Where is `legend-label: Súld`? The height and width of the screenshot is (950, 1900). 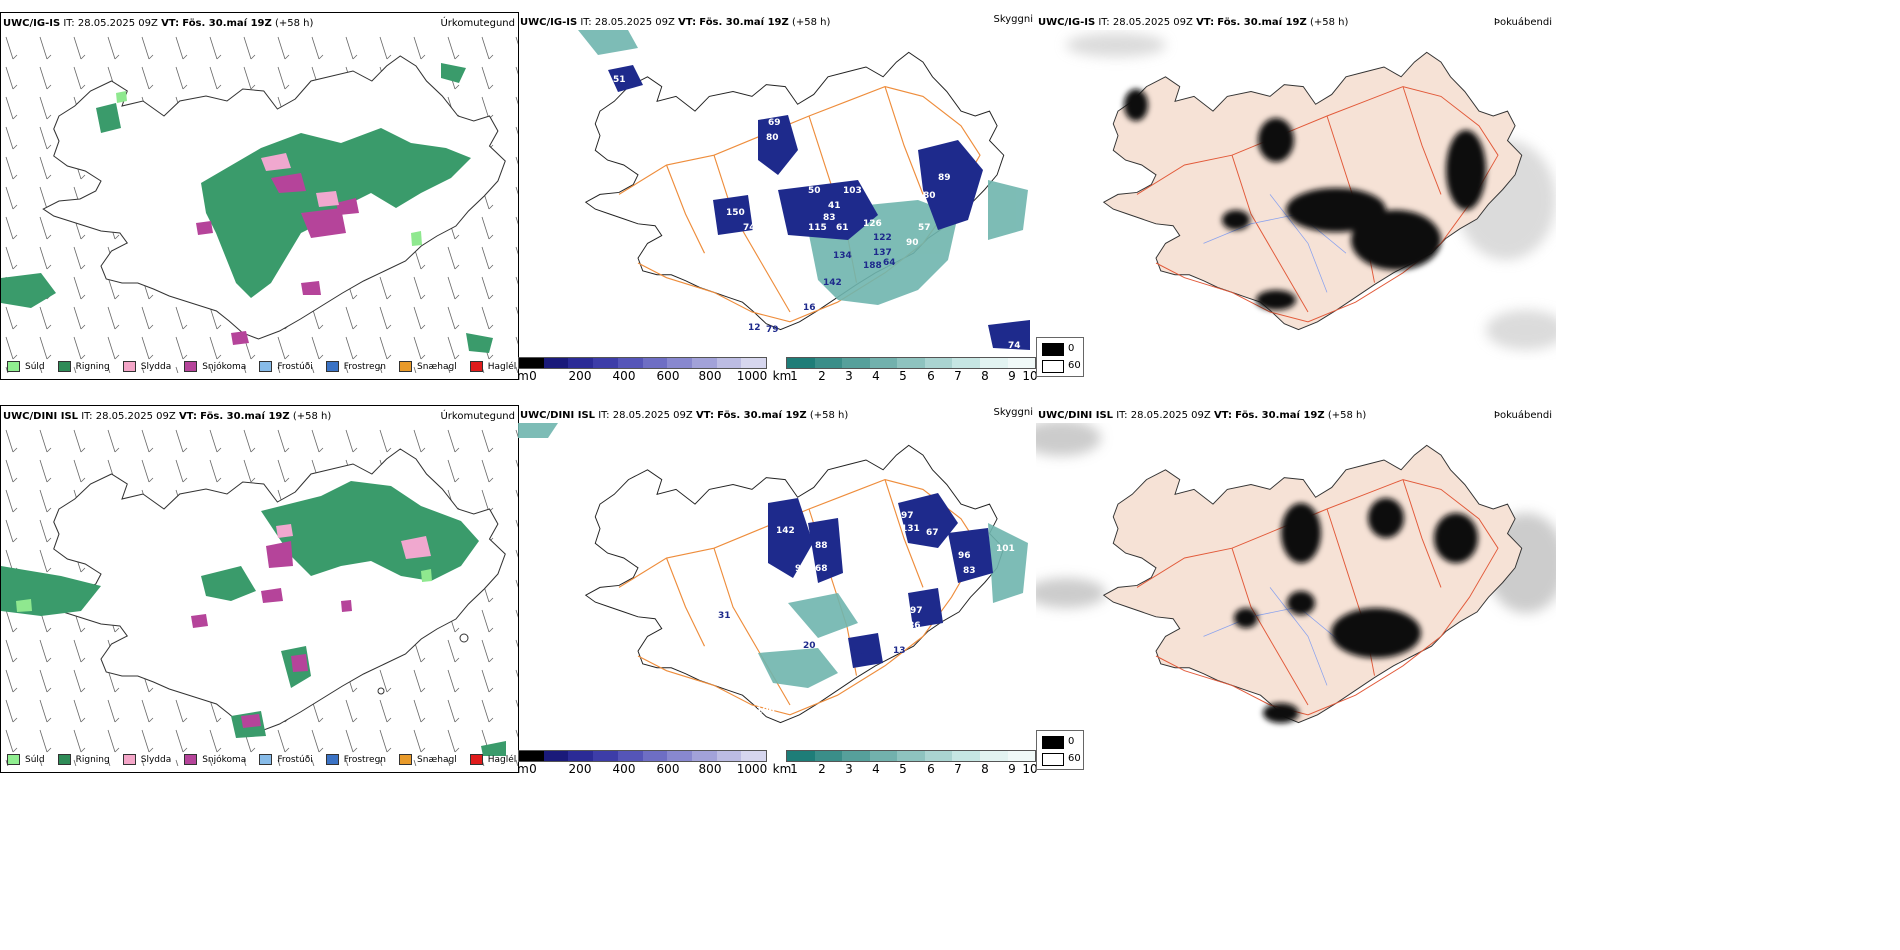 legend-label: Súld is located at coordinates (35, 366).